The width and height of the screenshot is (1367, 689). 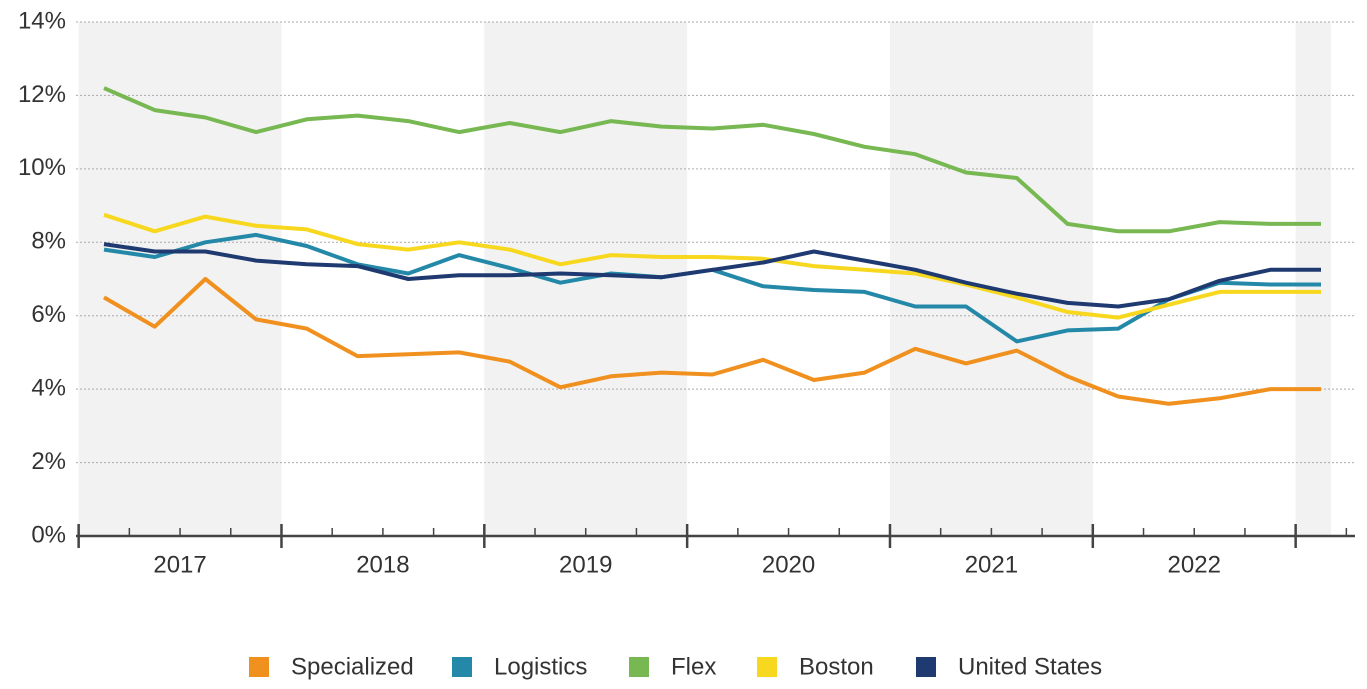 I want to click on x-tick-label: 2022, so click(x=1194, y=564).